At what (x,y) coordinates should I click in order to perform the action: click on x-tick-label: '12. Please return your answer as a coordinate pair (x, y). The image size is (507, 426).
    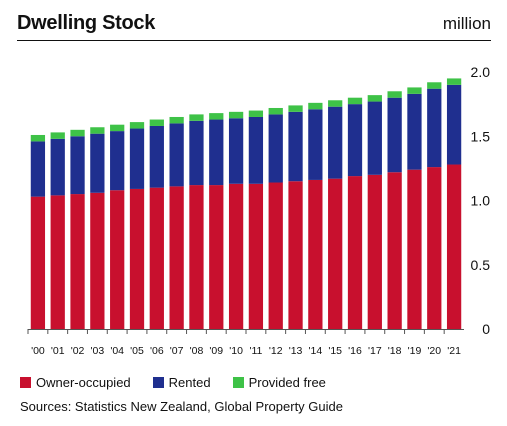
    Looking at the image, I should click on (276, 351).